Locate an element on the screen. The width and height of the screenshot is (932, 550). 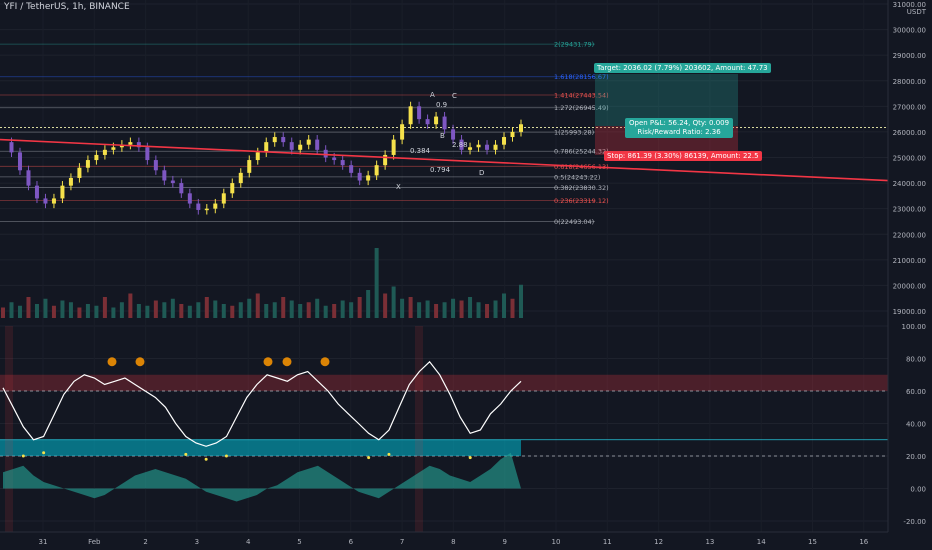
price-tick-label: 29000.00 is located at coordinates (909, 56).